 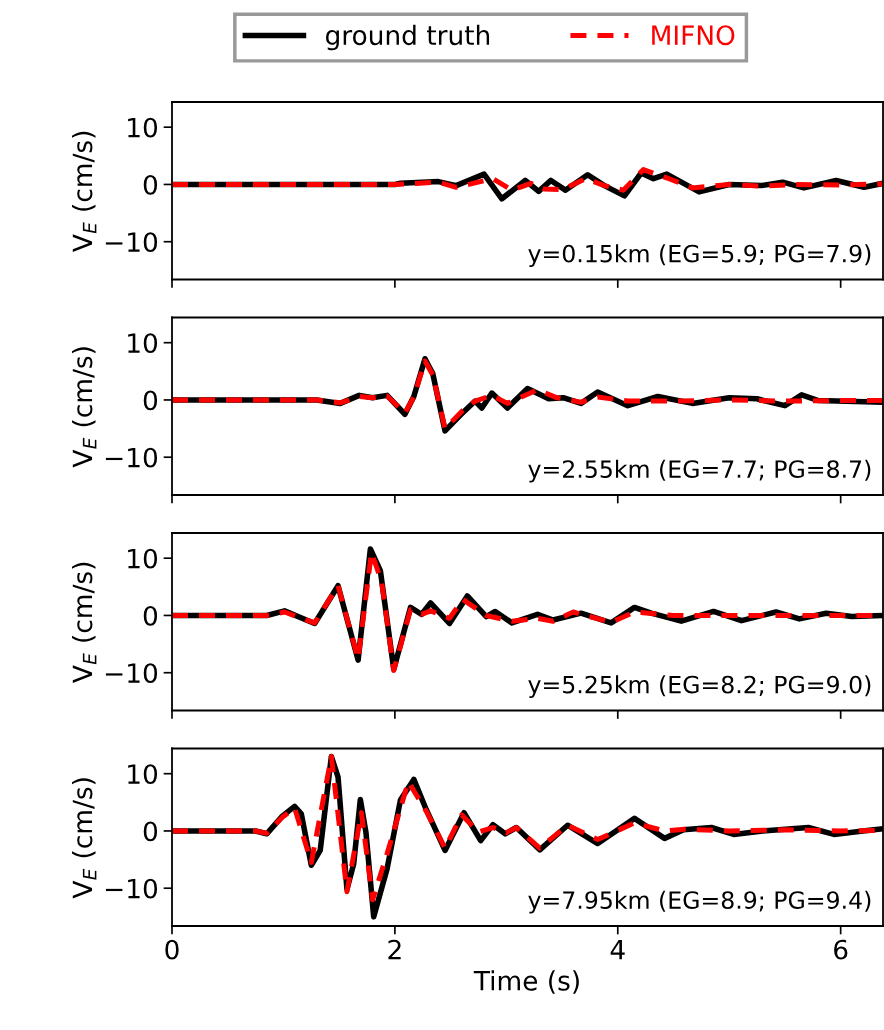 I want to click on annotation: y=2.55km (EG=7.7; PG=8.7), so click(x=699, y=471).